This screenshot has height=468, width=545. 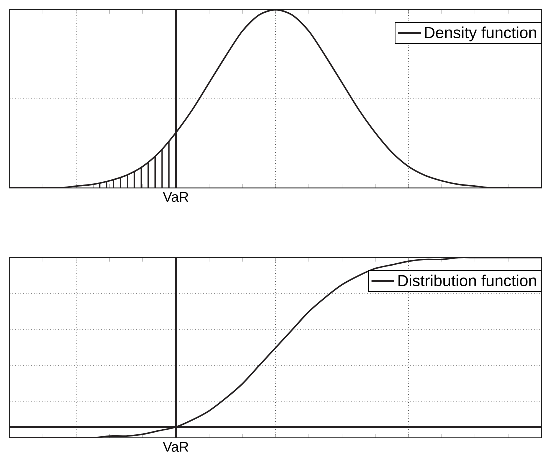 What do you see at coordinates (467, 280) in the screenshot?
I see `legend-label: Distribution function` at bounding box center [467, 280].